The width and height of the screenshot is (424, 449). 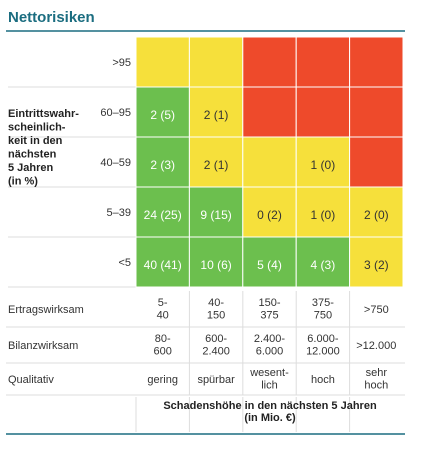 I want to click on scale-value-line: 600, so click(x=163, y=352).